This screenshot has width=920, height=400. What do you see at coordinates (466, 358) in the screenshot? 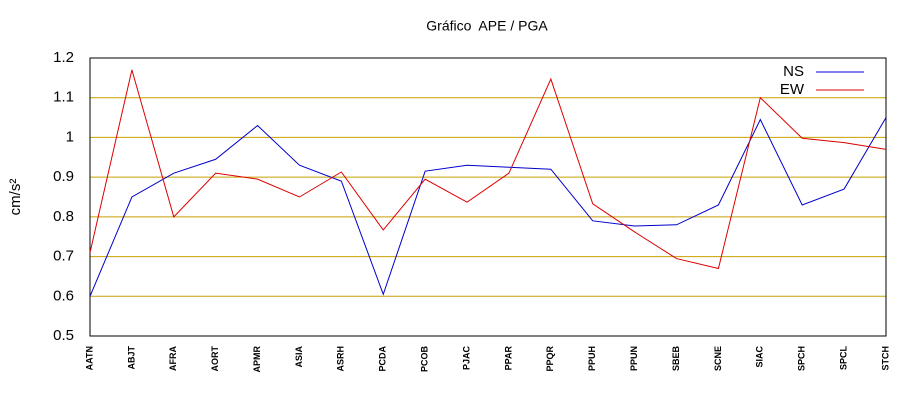
I see `x-tick-label: PJAC` at bounding box center [466, 358].